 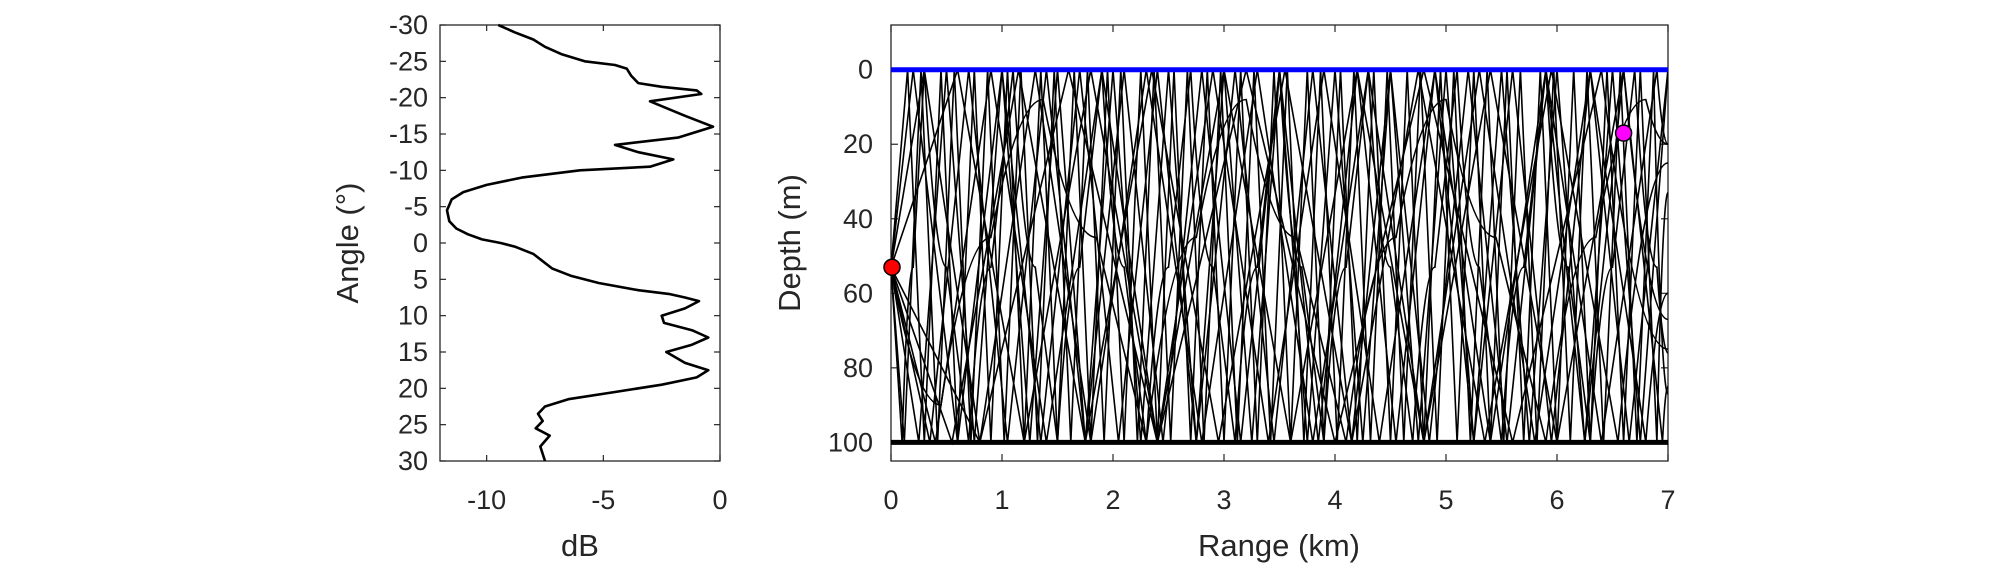 I want to click on left-x-tick-labels: -10 -5 0, so click(x=597, y=500).